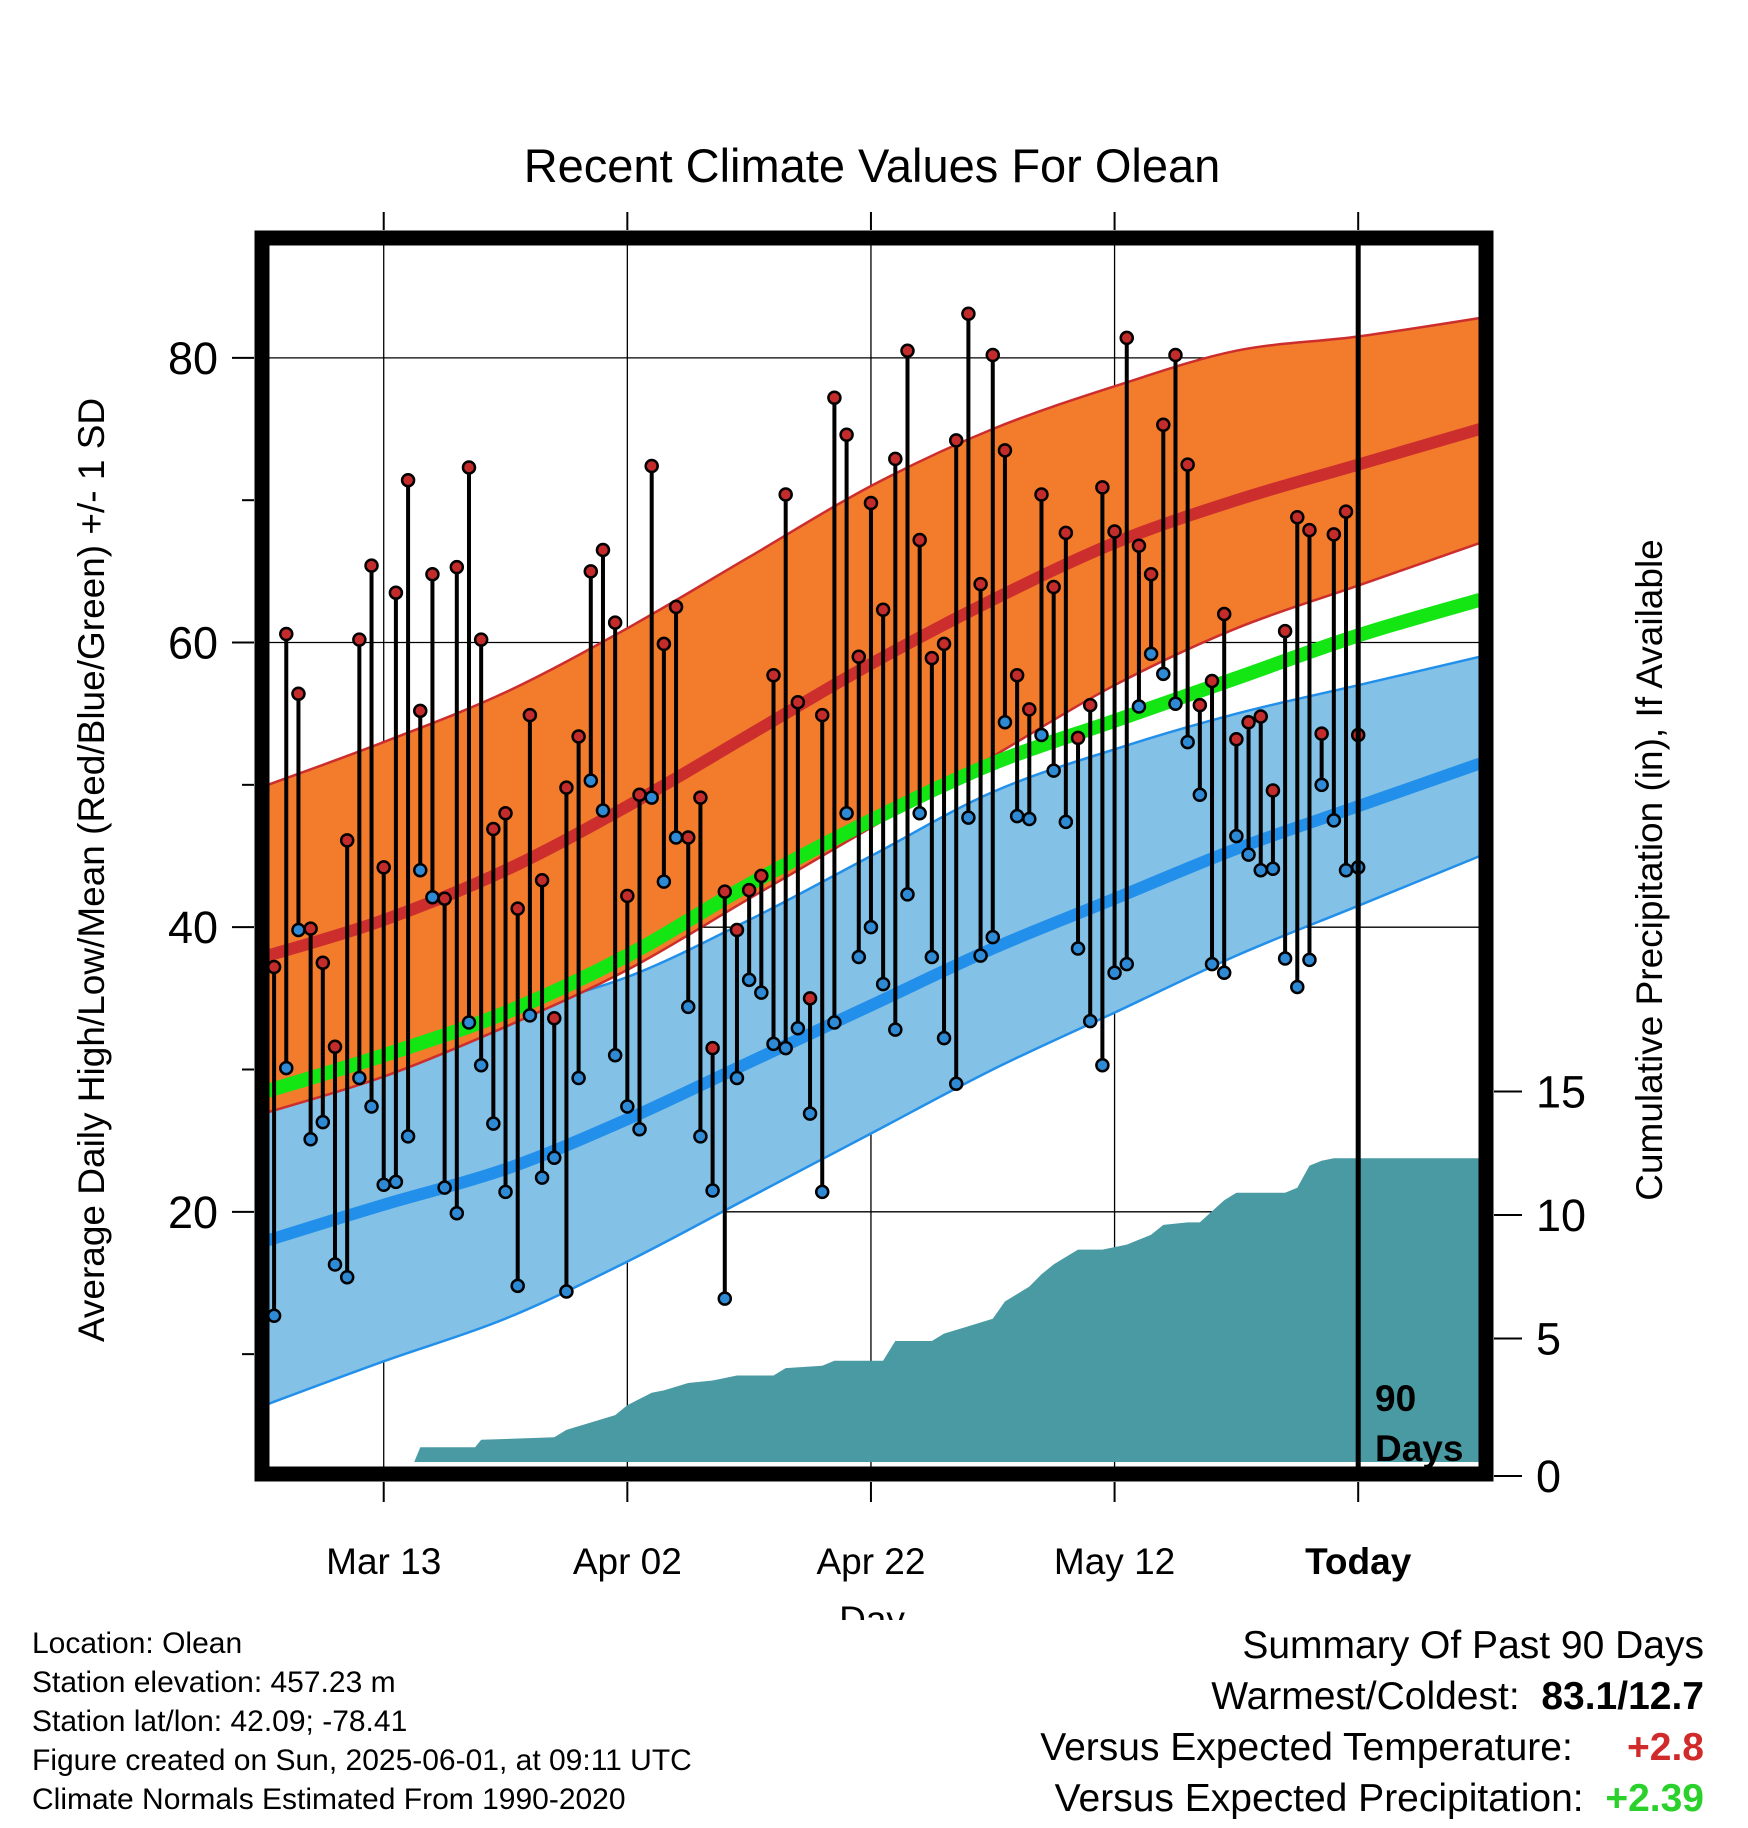 The width and height of the screenshot is (1748, 1828). I want to click on y-tick-label: 80, so click(193, 358).